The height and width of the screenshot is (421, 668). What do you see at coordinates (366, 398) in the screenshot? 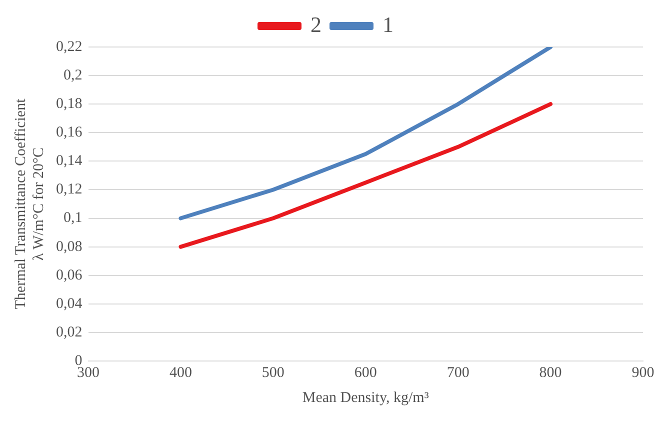
I see `x-axis-title: Mean Density, kg/m³` at bounding box center [366, 398].